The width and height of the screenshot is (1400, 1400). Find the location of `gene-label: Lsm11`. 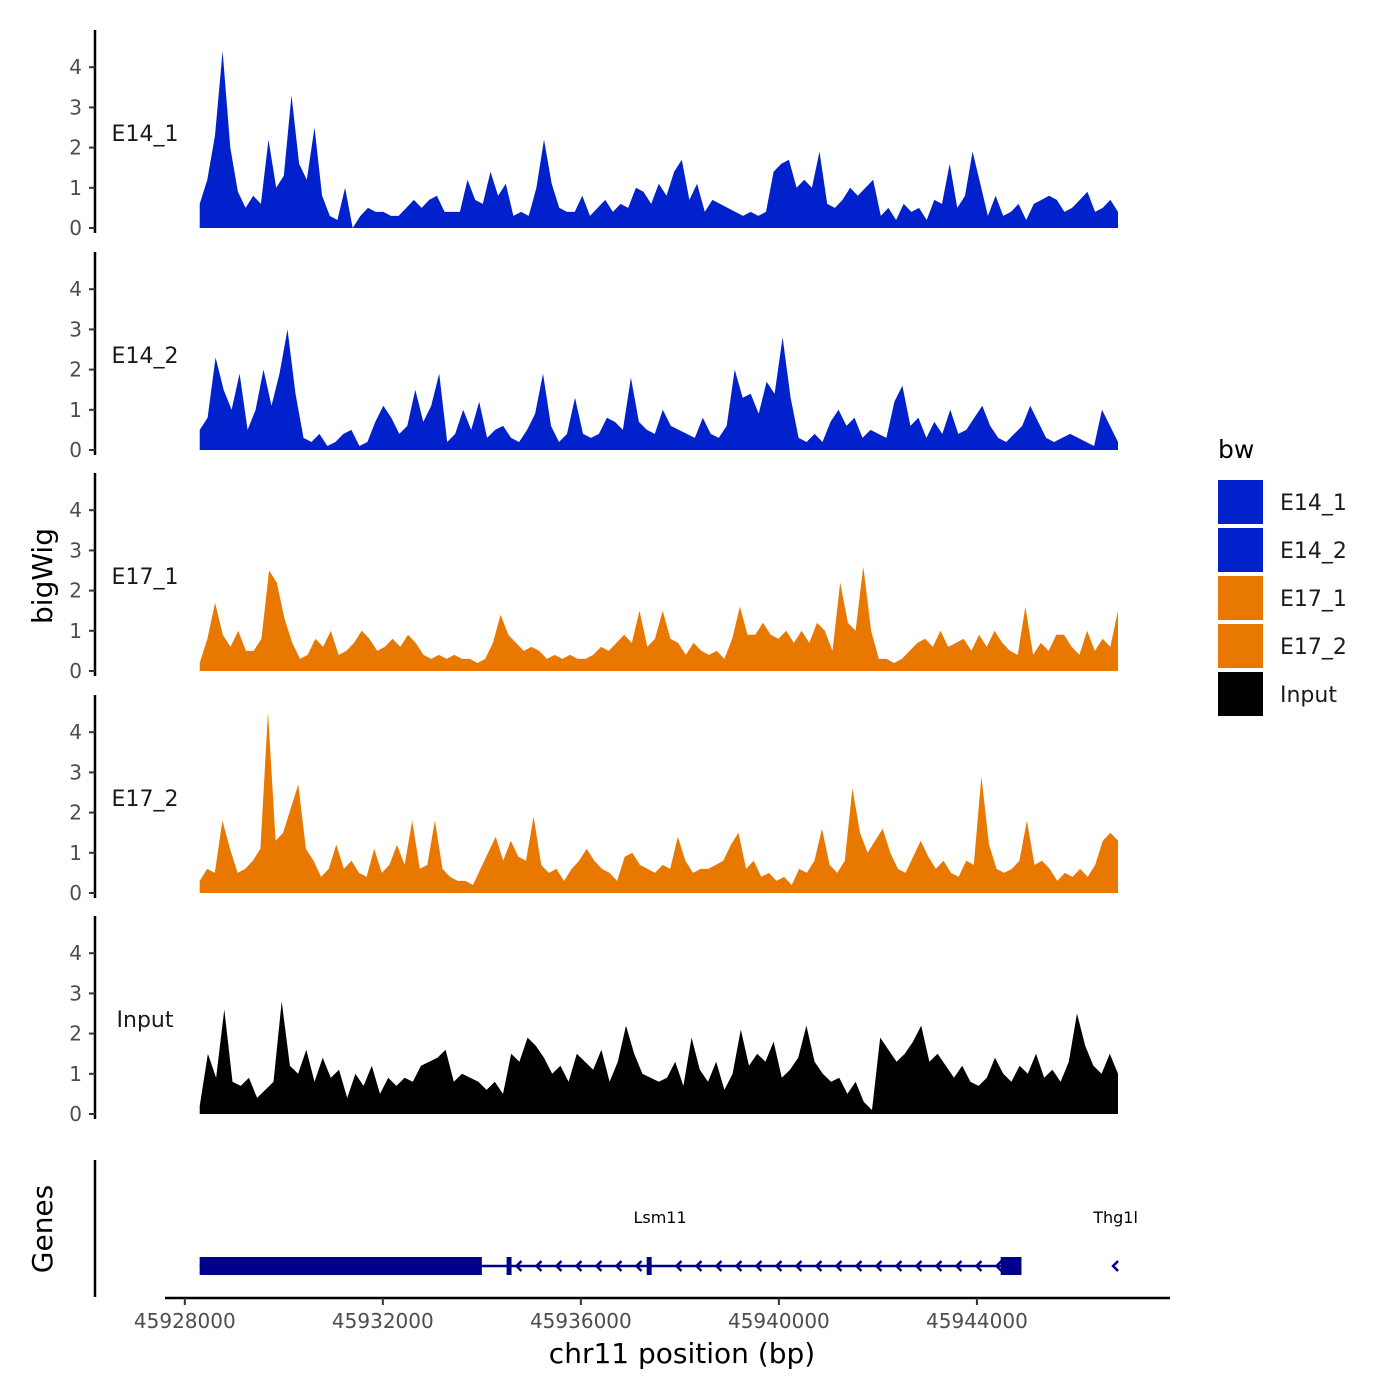

gene-label: Lsm11 is located at coordinates (659, 1217).